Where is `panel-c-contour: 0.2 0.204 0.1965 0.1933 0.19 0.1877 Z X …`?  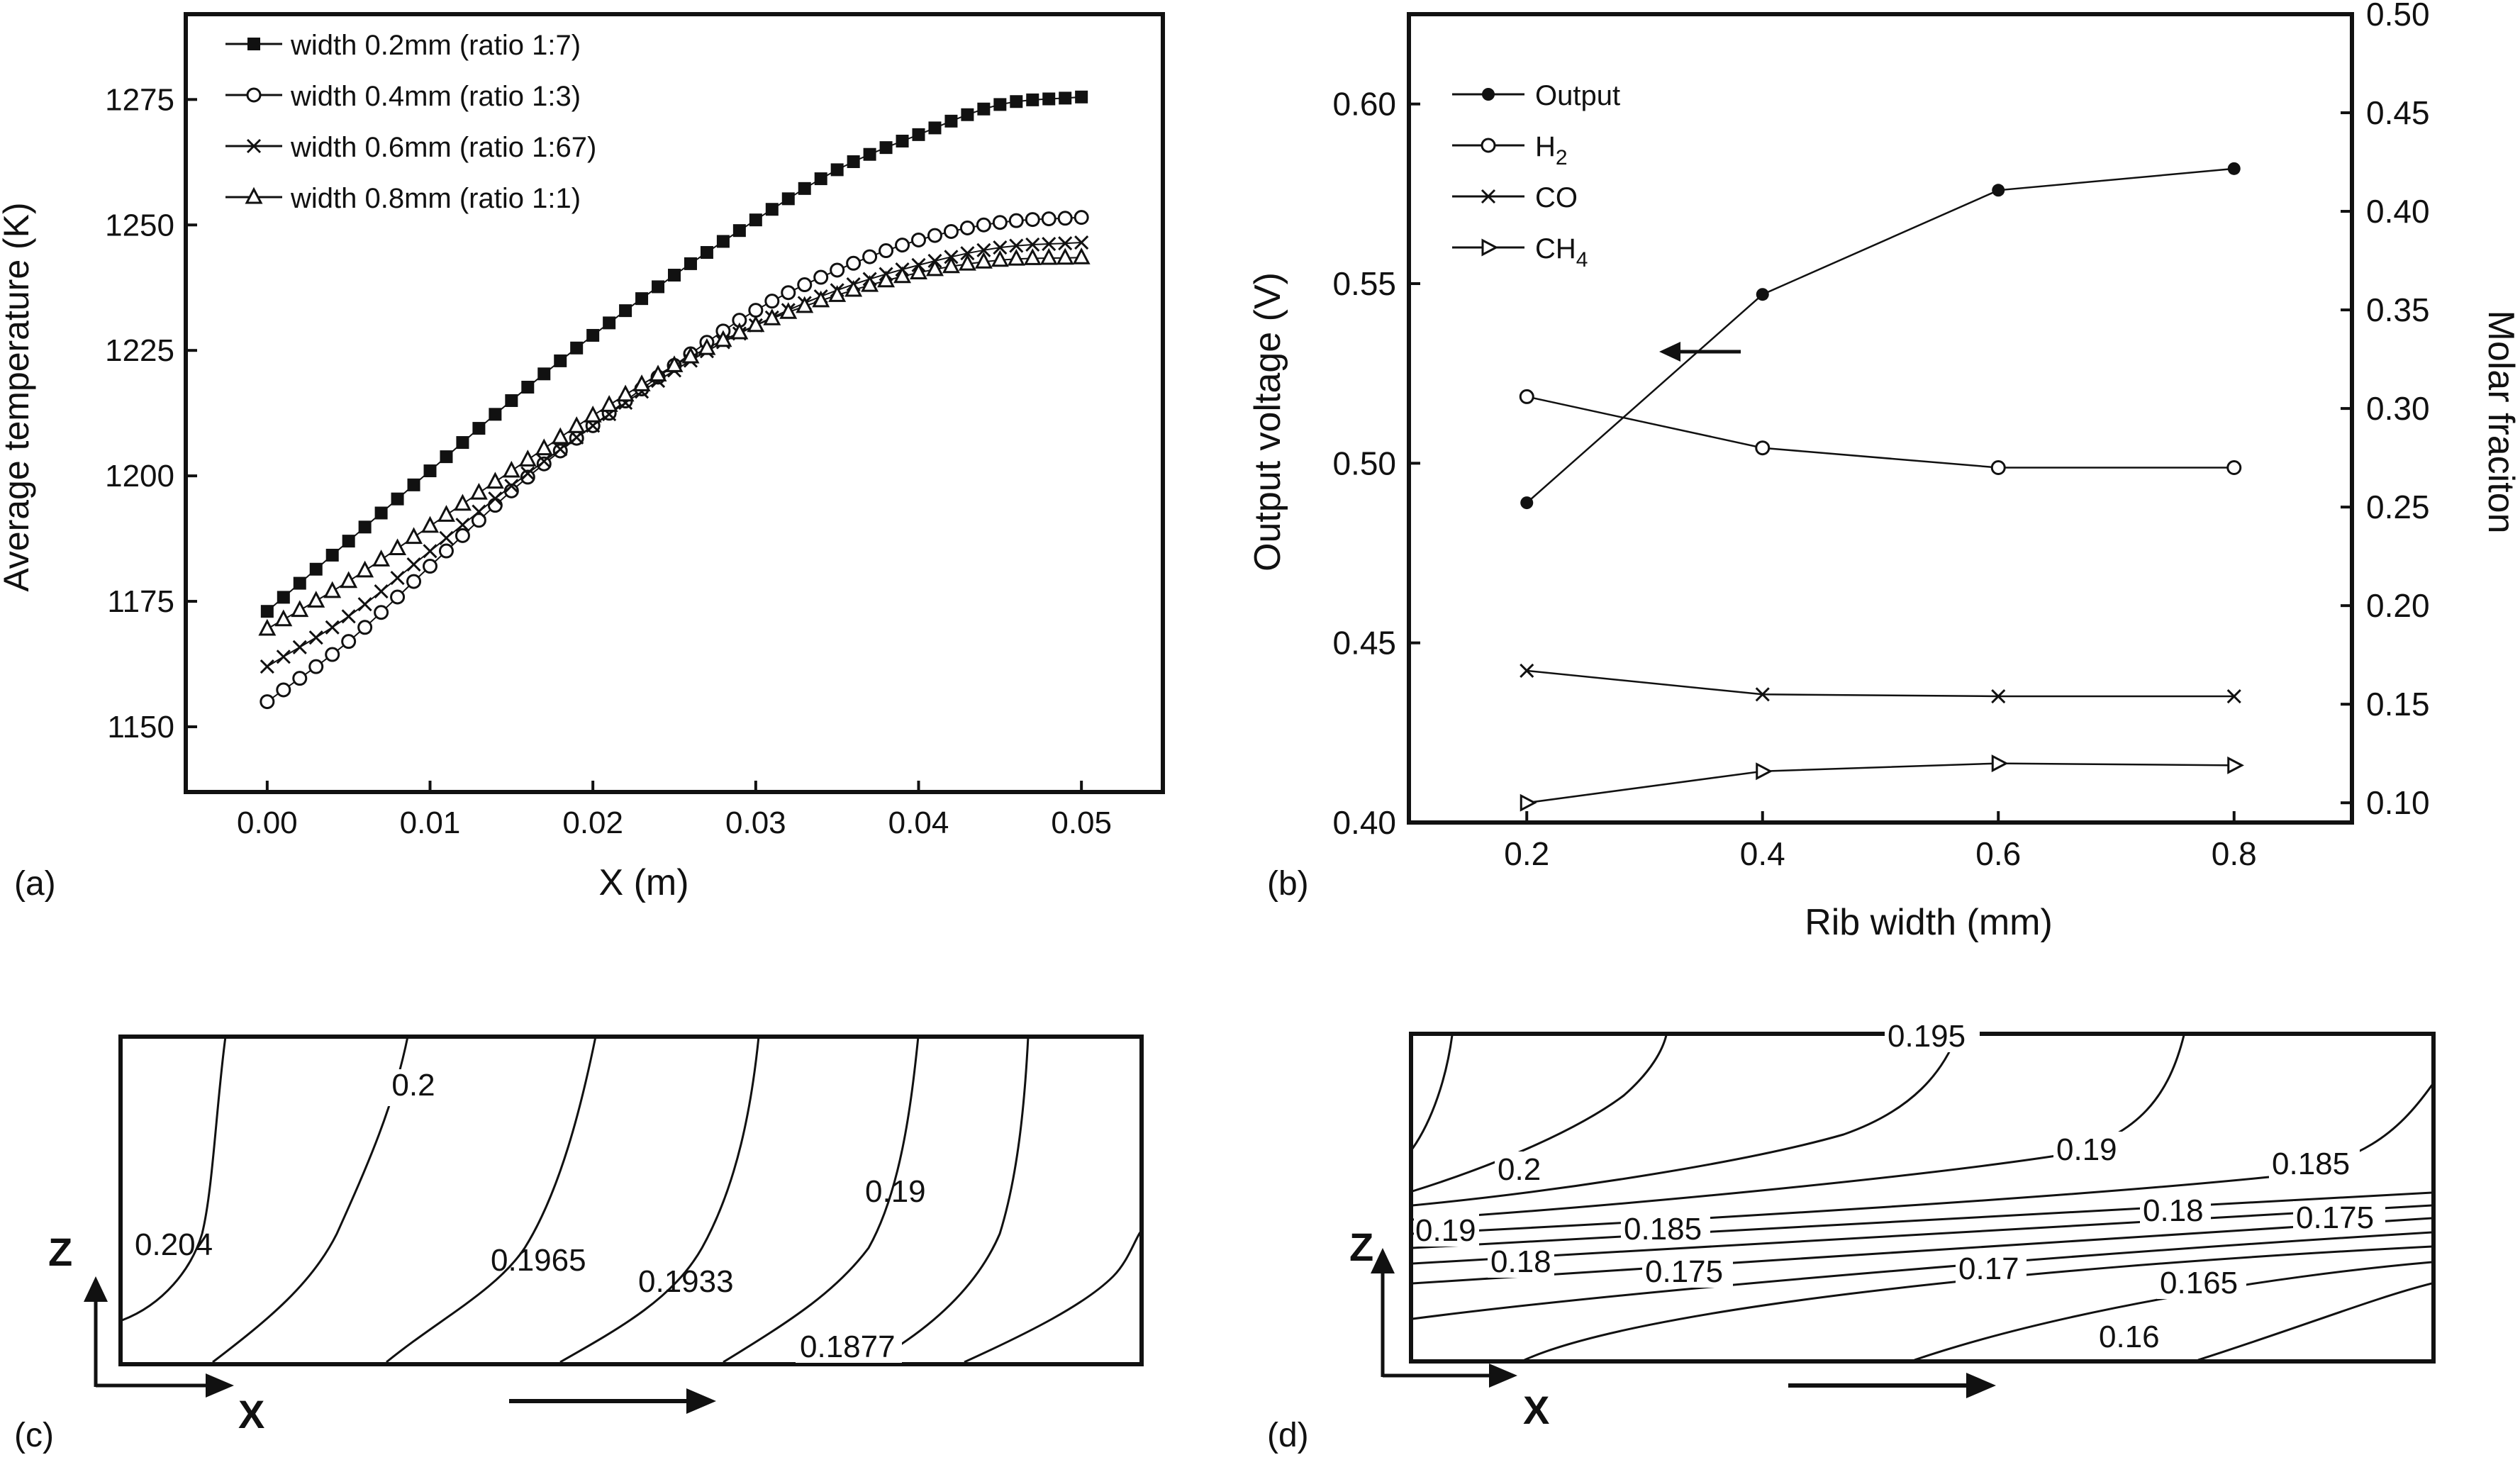
panel-c-contour: 0.2 0.204 0.1965 0.1933 0.19 0.1877 Z X … is located at coordinates (579, 1244).